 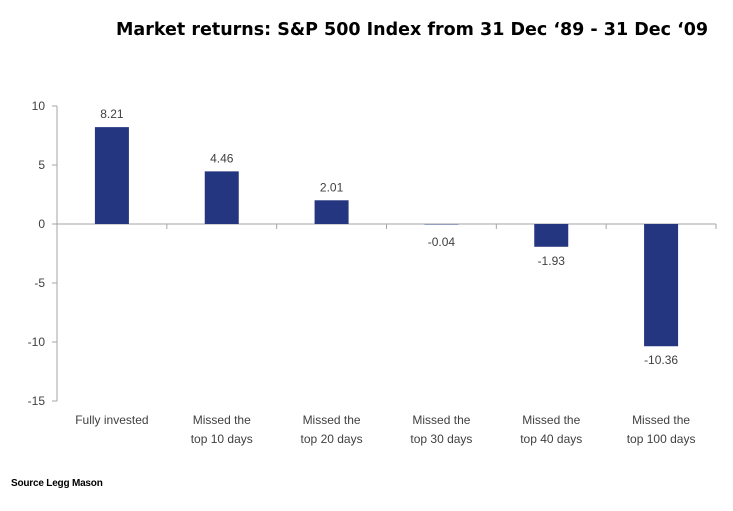 What do you see at coordinates (222, 429) in the screenshot?
I see `category-label: Missed the top 10 days` at bounding box center [222, 429].